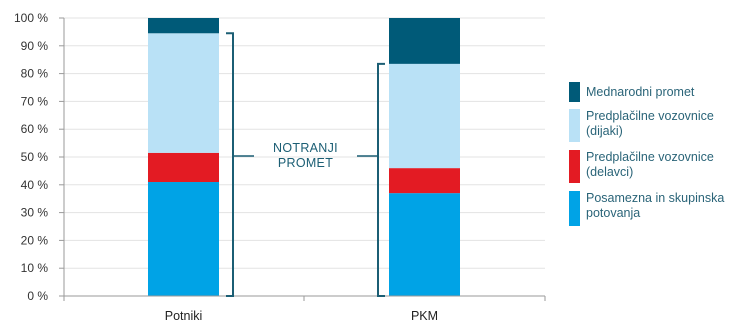  What do you see at coordinates (35, 213) in the screenshot?
I see `y-tick-label: 30 %` at bounding box center [35, 213].